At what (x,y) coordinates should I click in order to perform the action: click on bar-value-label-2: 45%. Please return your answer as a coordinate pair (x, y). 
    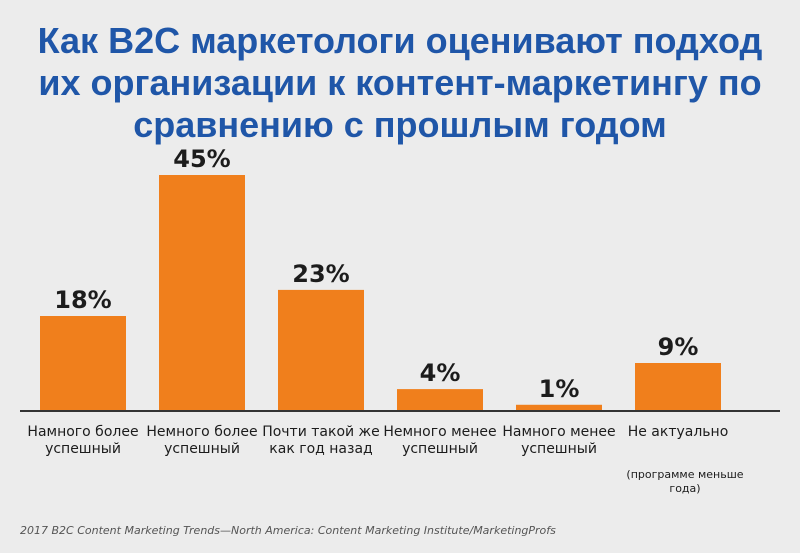
    Looking at the image, I should click on (201, 159).